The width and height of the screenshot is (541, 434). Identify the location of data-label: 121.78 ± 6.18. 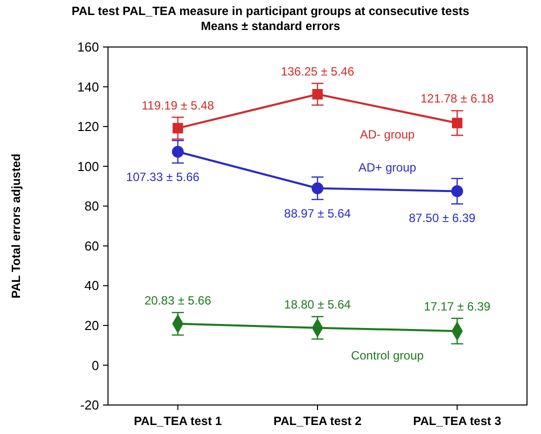
(457, 99).